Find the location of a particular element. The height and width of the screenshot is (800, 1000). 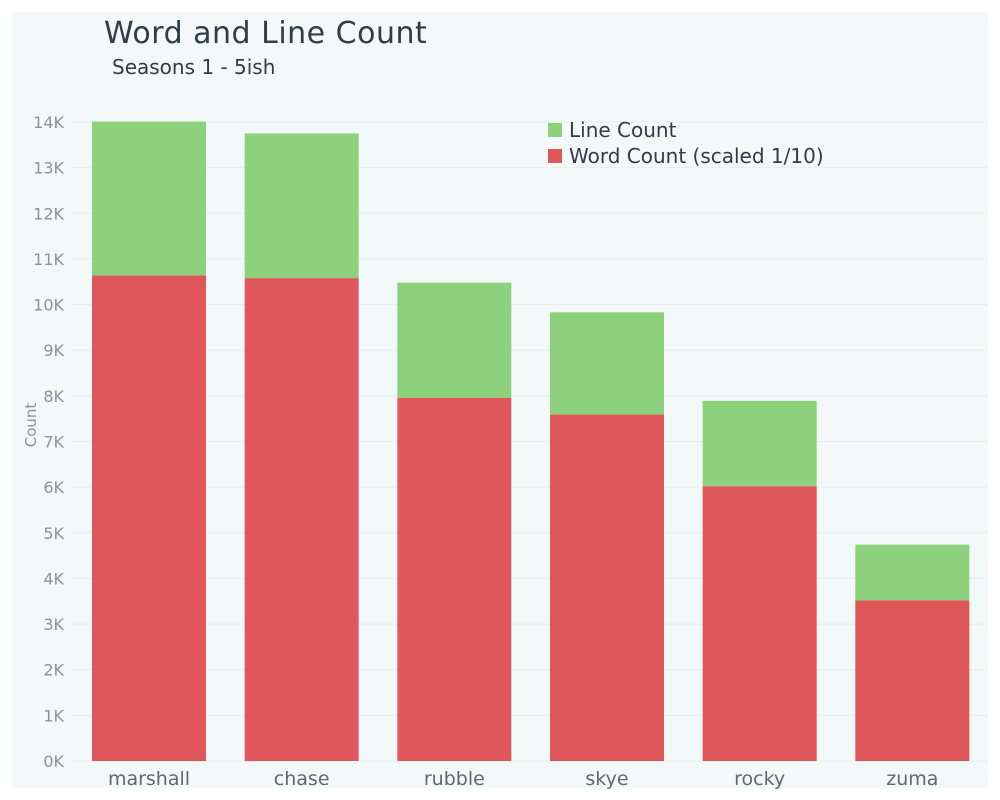

y-tick-label: 8K is located at coordinates (53, 396).